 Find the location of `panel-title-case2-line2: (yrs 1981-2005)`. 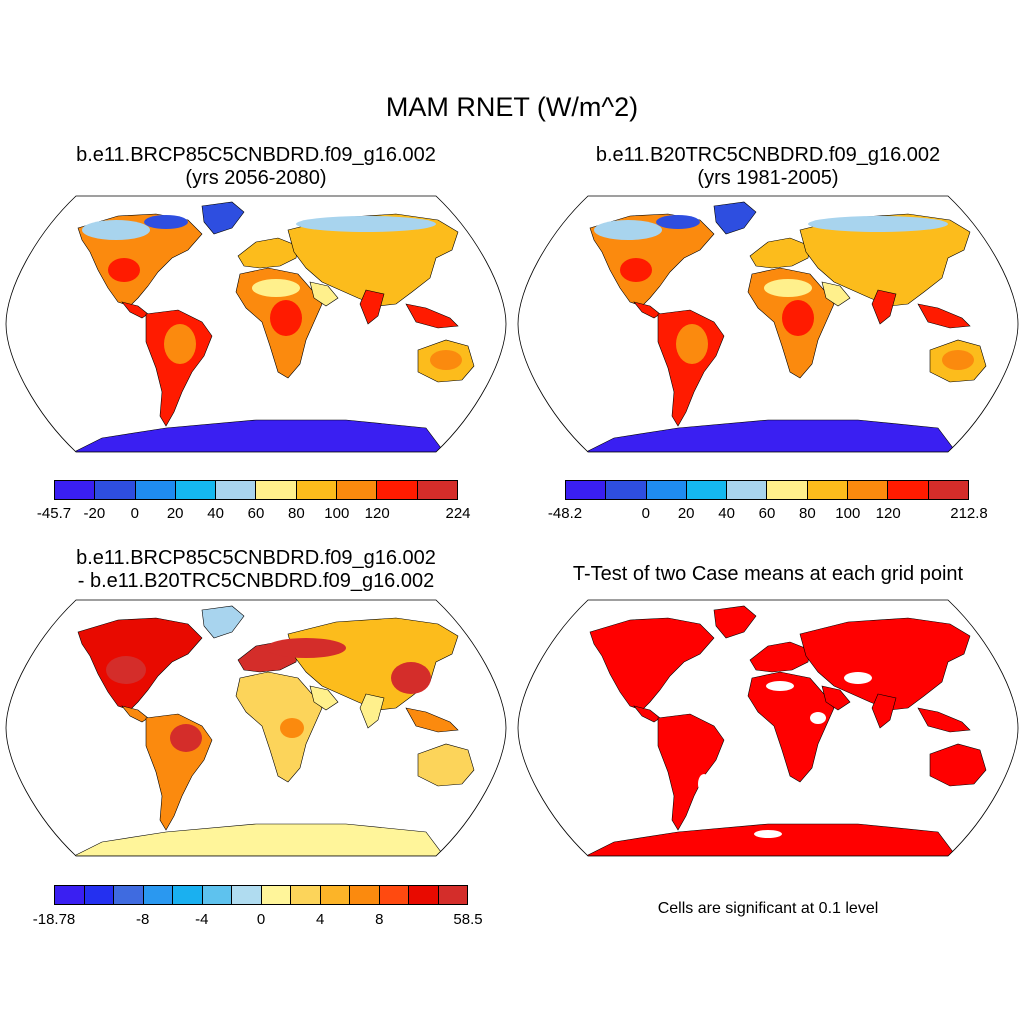

panel-title-case2-line2: (yrs 1981-2005) is located at coordinates (768, 178).